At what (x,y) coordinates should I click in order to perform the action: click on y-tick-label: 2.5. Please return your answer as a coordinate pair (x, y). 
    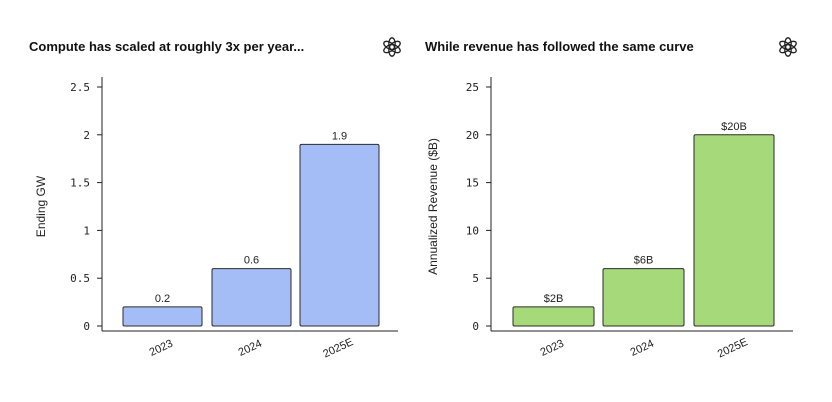
    Looking at the image, I should click on (80, 87).